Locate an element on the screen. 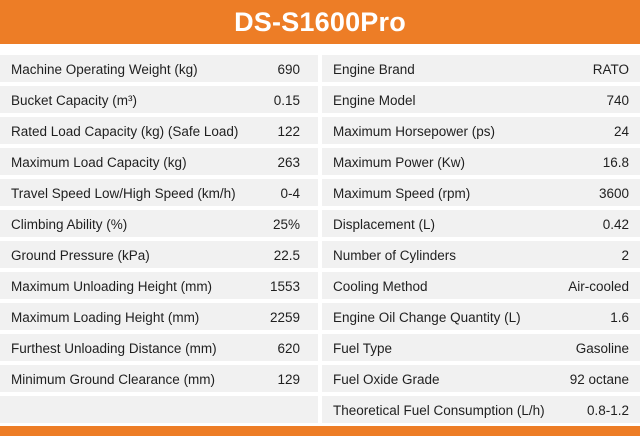 This screenshot has width=640, height=436. spec-row: Maximum Horsepower (ps) 24 is located at coordinates (481, 130).